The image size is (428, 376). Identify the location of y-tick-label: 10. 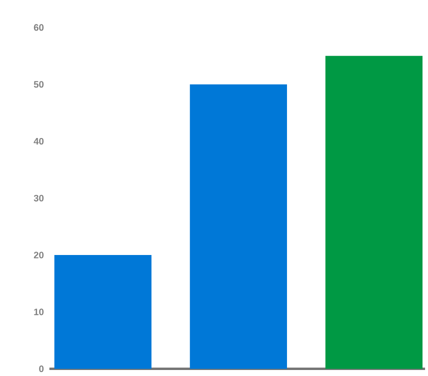
(39, 312).